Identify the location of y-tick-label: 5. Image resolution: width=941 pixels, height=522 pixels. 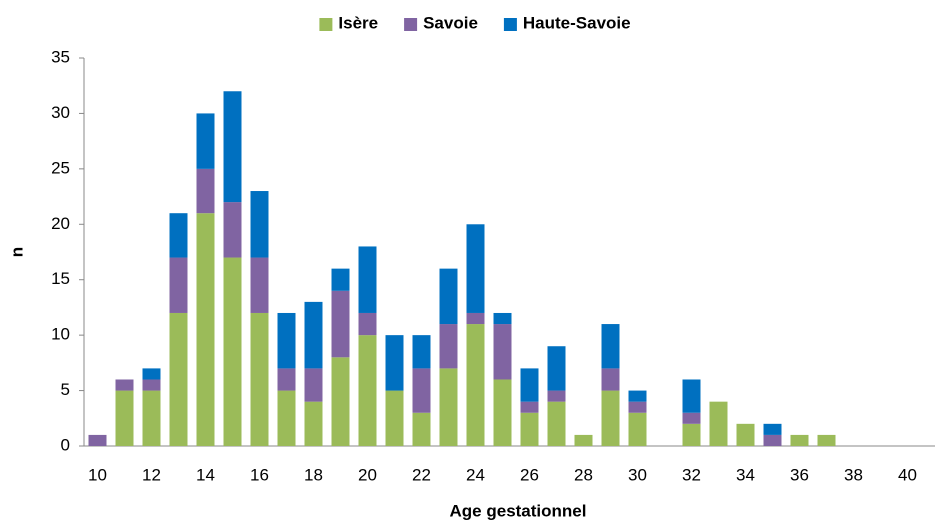
(65, 389).